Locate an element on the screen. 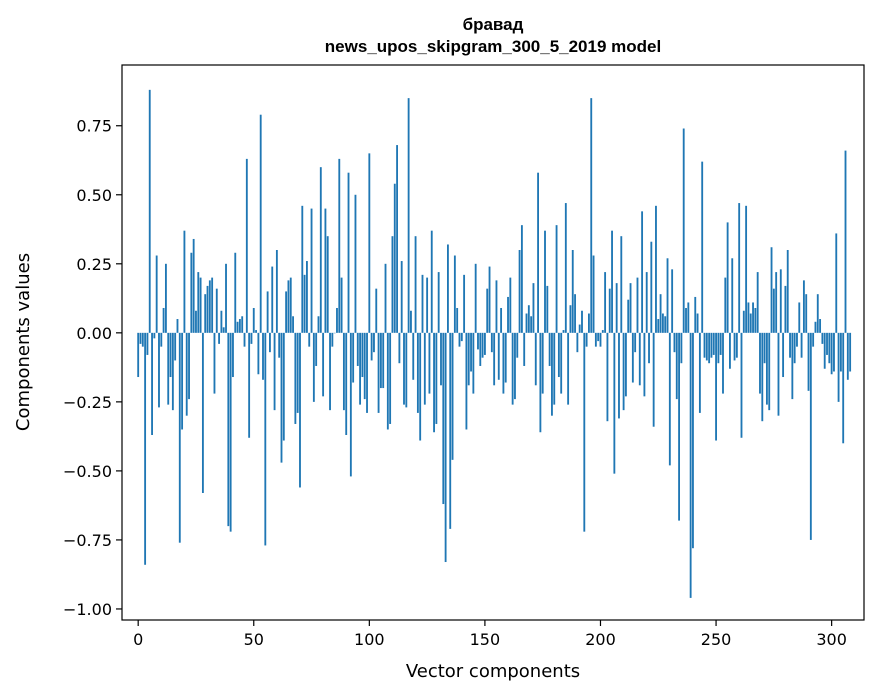  x-tick-label: 200 is located at coordinates (600, 639).